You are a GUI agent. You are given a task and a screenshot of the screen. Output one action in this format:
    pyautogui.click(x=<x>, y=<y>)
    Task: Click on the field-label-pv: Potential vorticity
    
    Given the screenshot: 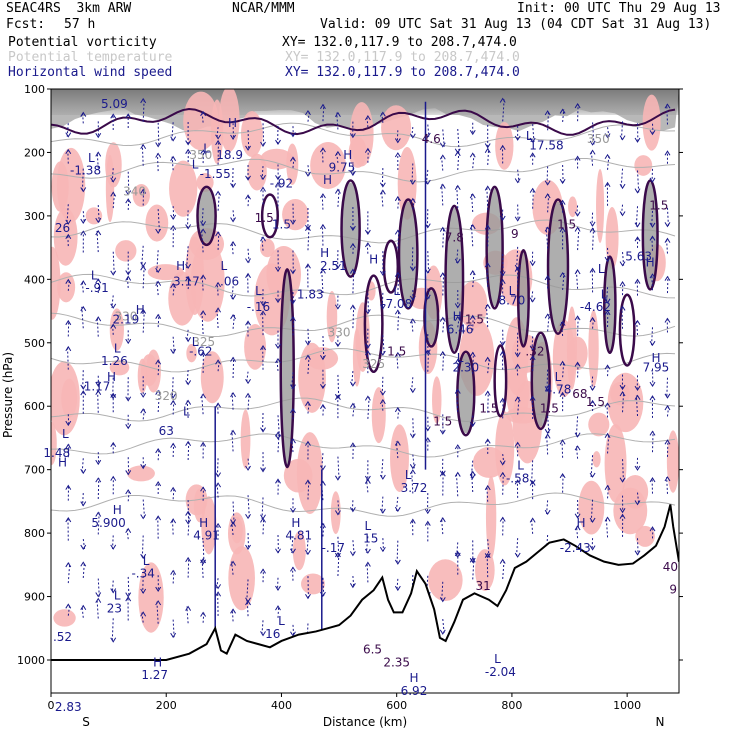 What is the action you would take?
    pyautogui.click(x=82, y=42)
    